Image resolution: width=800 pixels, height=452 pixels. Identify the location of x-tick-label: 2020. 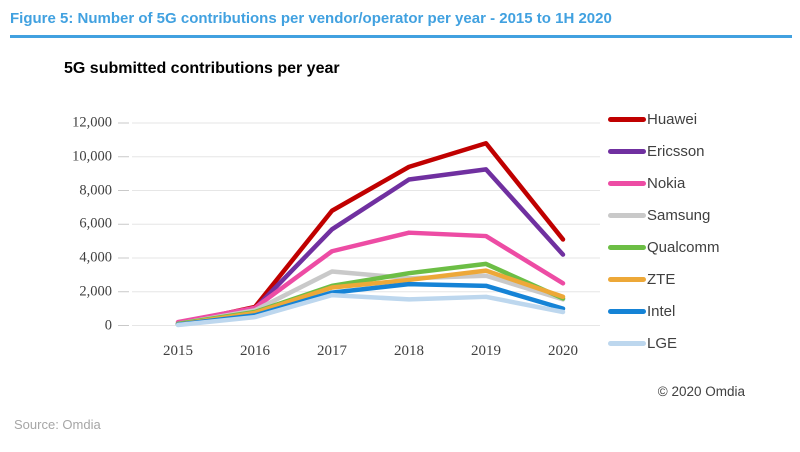
(563, 351).